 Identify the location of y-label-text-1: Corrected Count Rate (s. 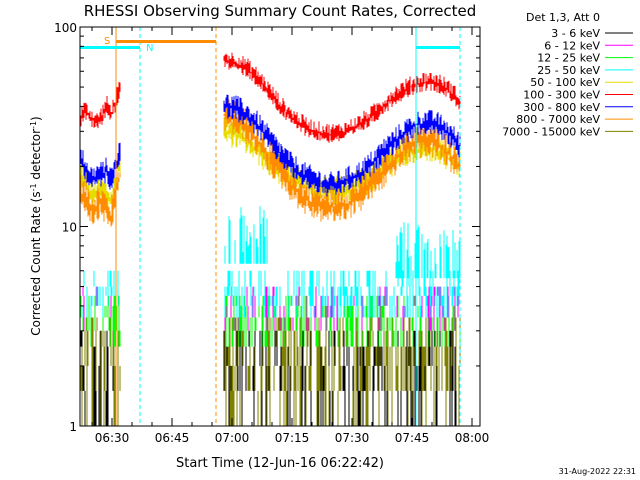
(36, 263).